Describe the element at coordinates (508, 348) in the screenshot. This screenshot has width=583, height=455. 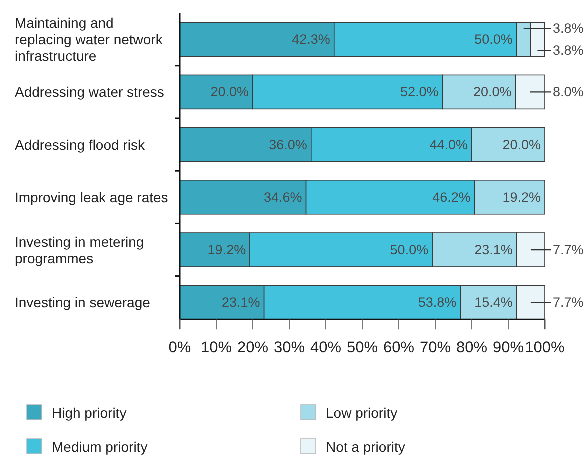
I see `x-tick-label: 90%` at that location.